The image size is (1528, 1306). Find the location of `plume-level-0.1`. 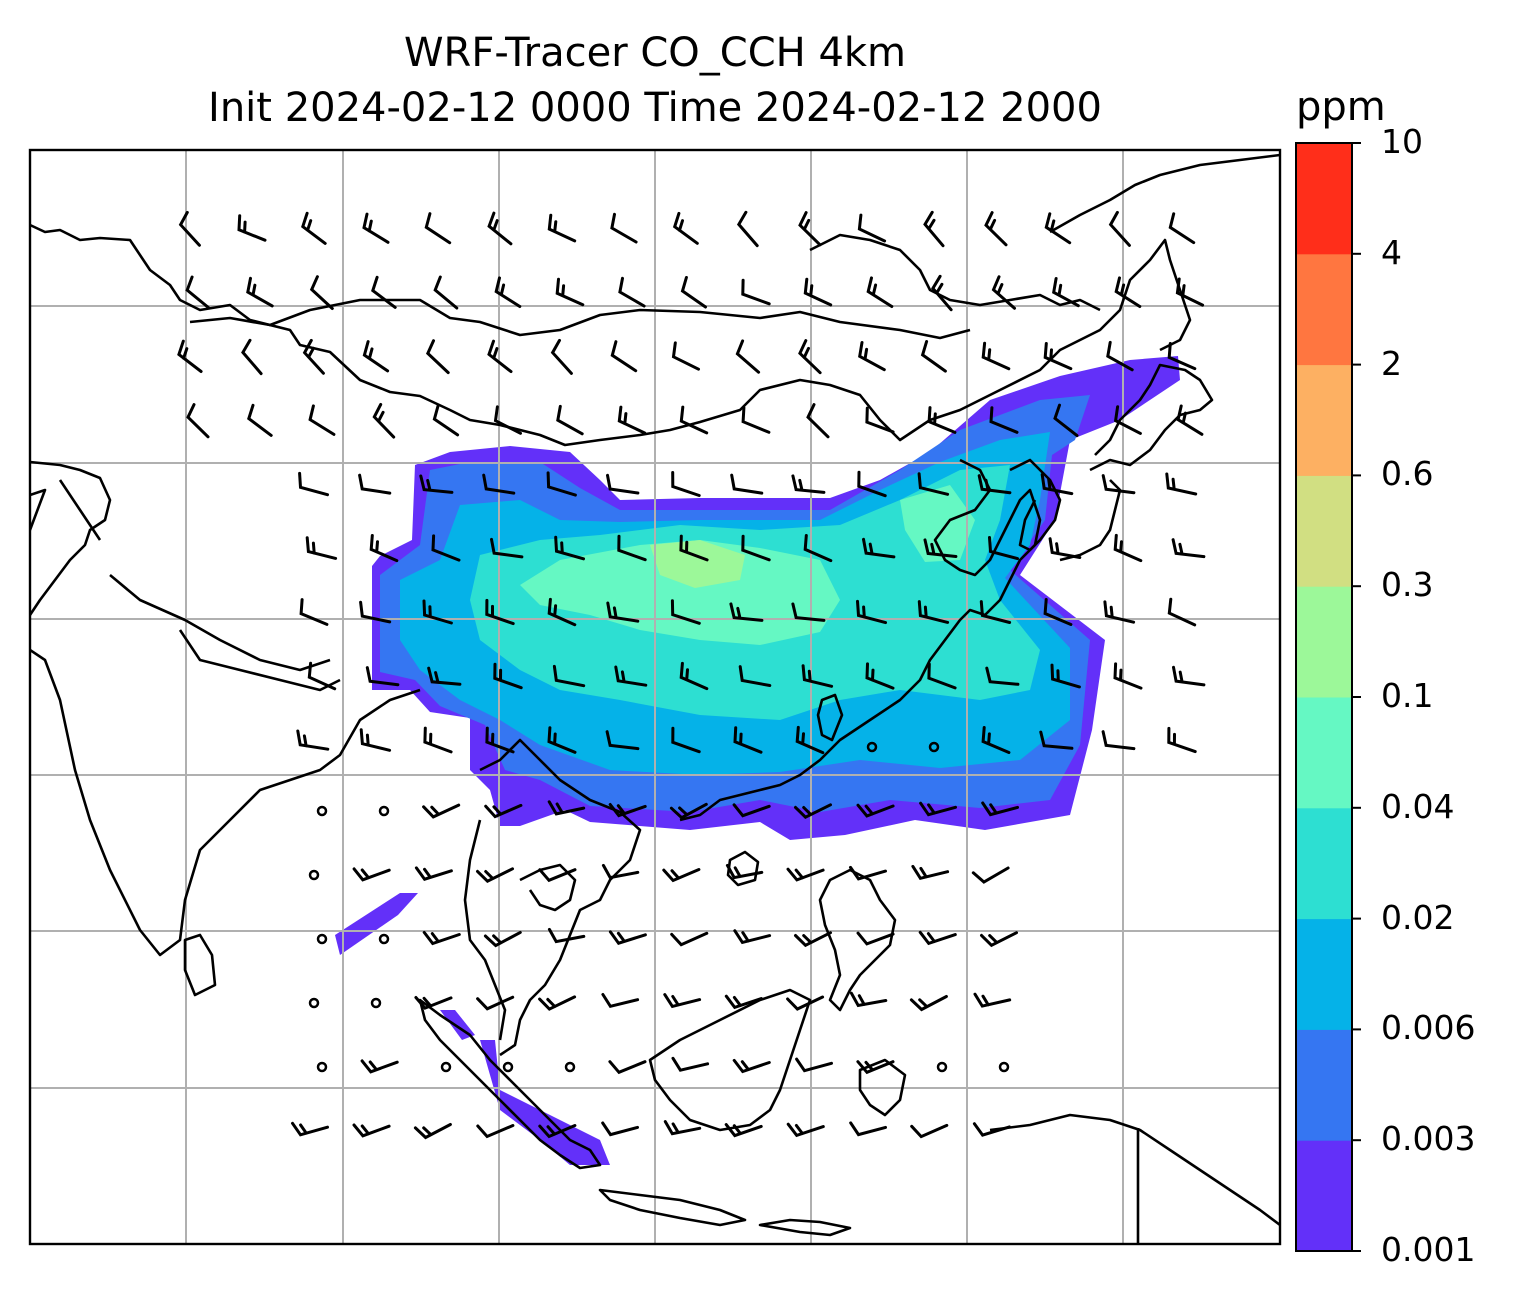

plume-level-0.1 is located at coordinates (697, 564).